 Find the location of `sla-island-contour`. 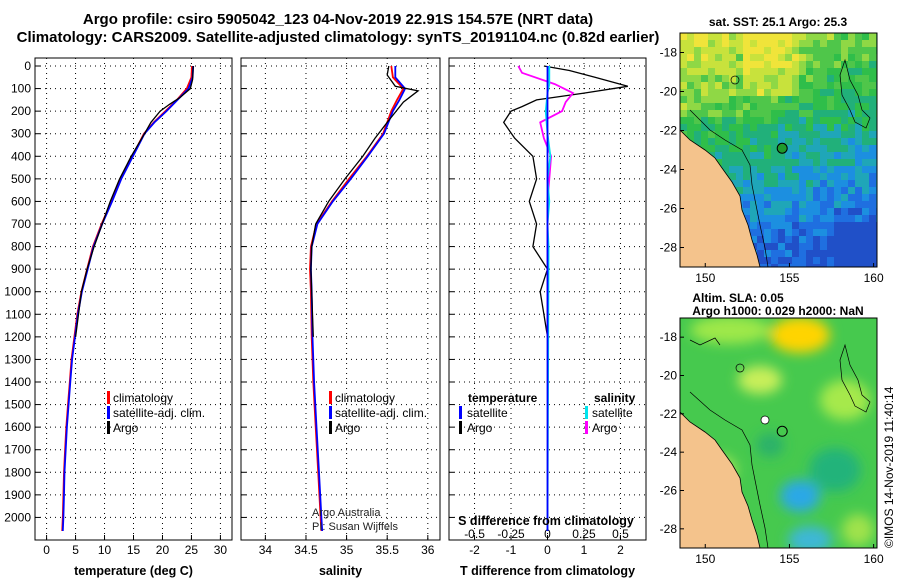

sla-island-contour is located at coordinates (740, 368).